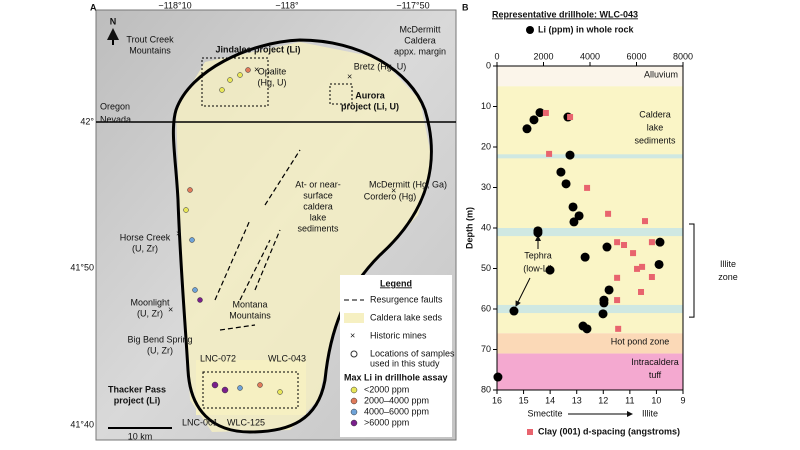 Image resolution: width=800 pixels, height=450 pixels. Describe the element at coordinates (655, 128) in the screenshot. I see `zone-label: lake` at that location.